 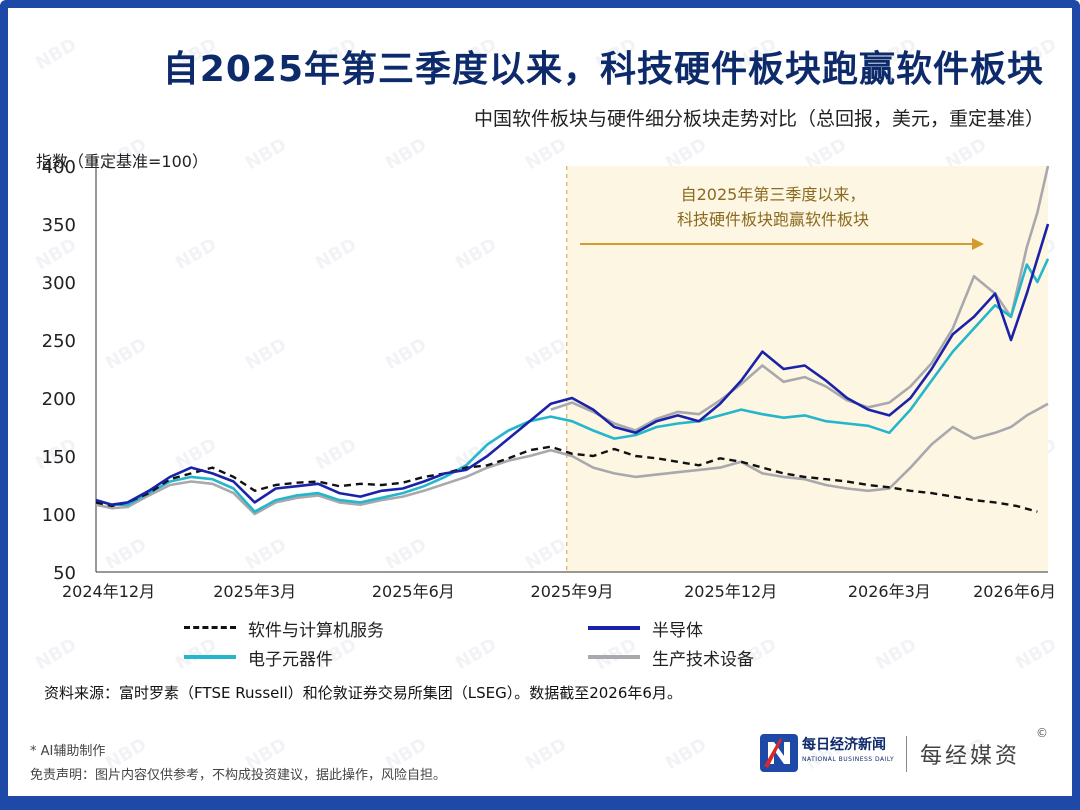 What do you see at coordinates (603, 69) in the screenshot?
I see `chart-title: 自2025年第三季度以来，科技硬件板块跑赢软件板块` at bounding box center [603, 69].